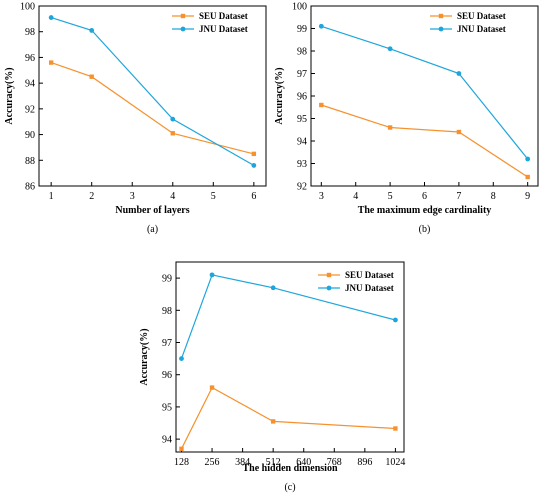 This screenshot has width=550, height=496. Describe the element at coordinates (395, 462) in the screenshot. I see `x-tick-label: 1024` at that location.